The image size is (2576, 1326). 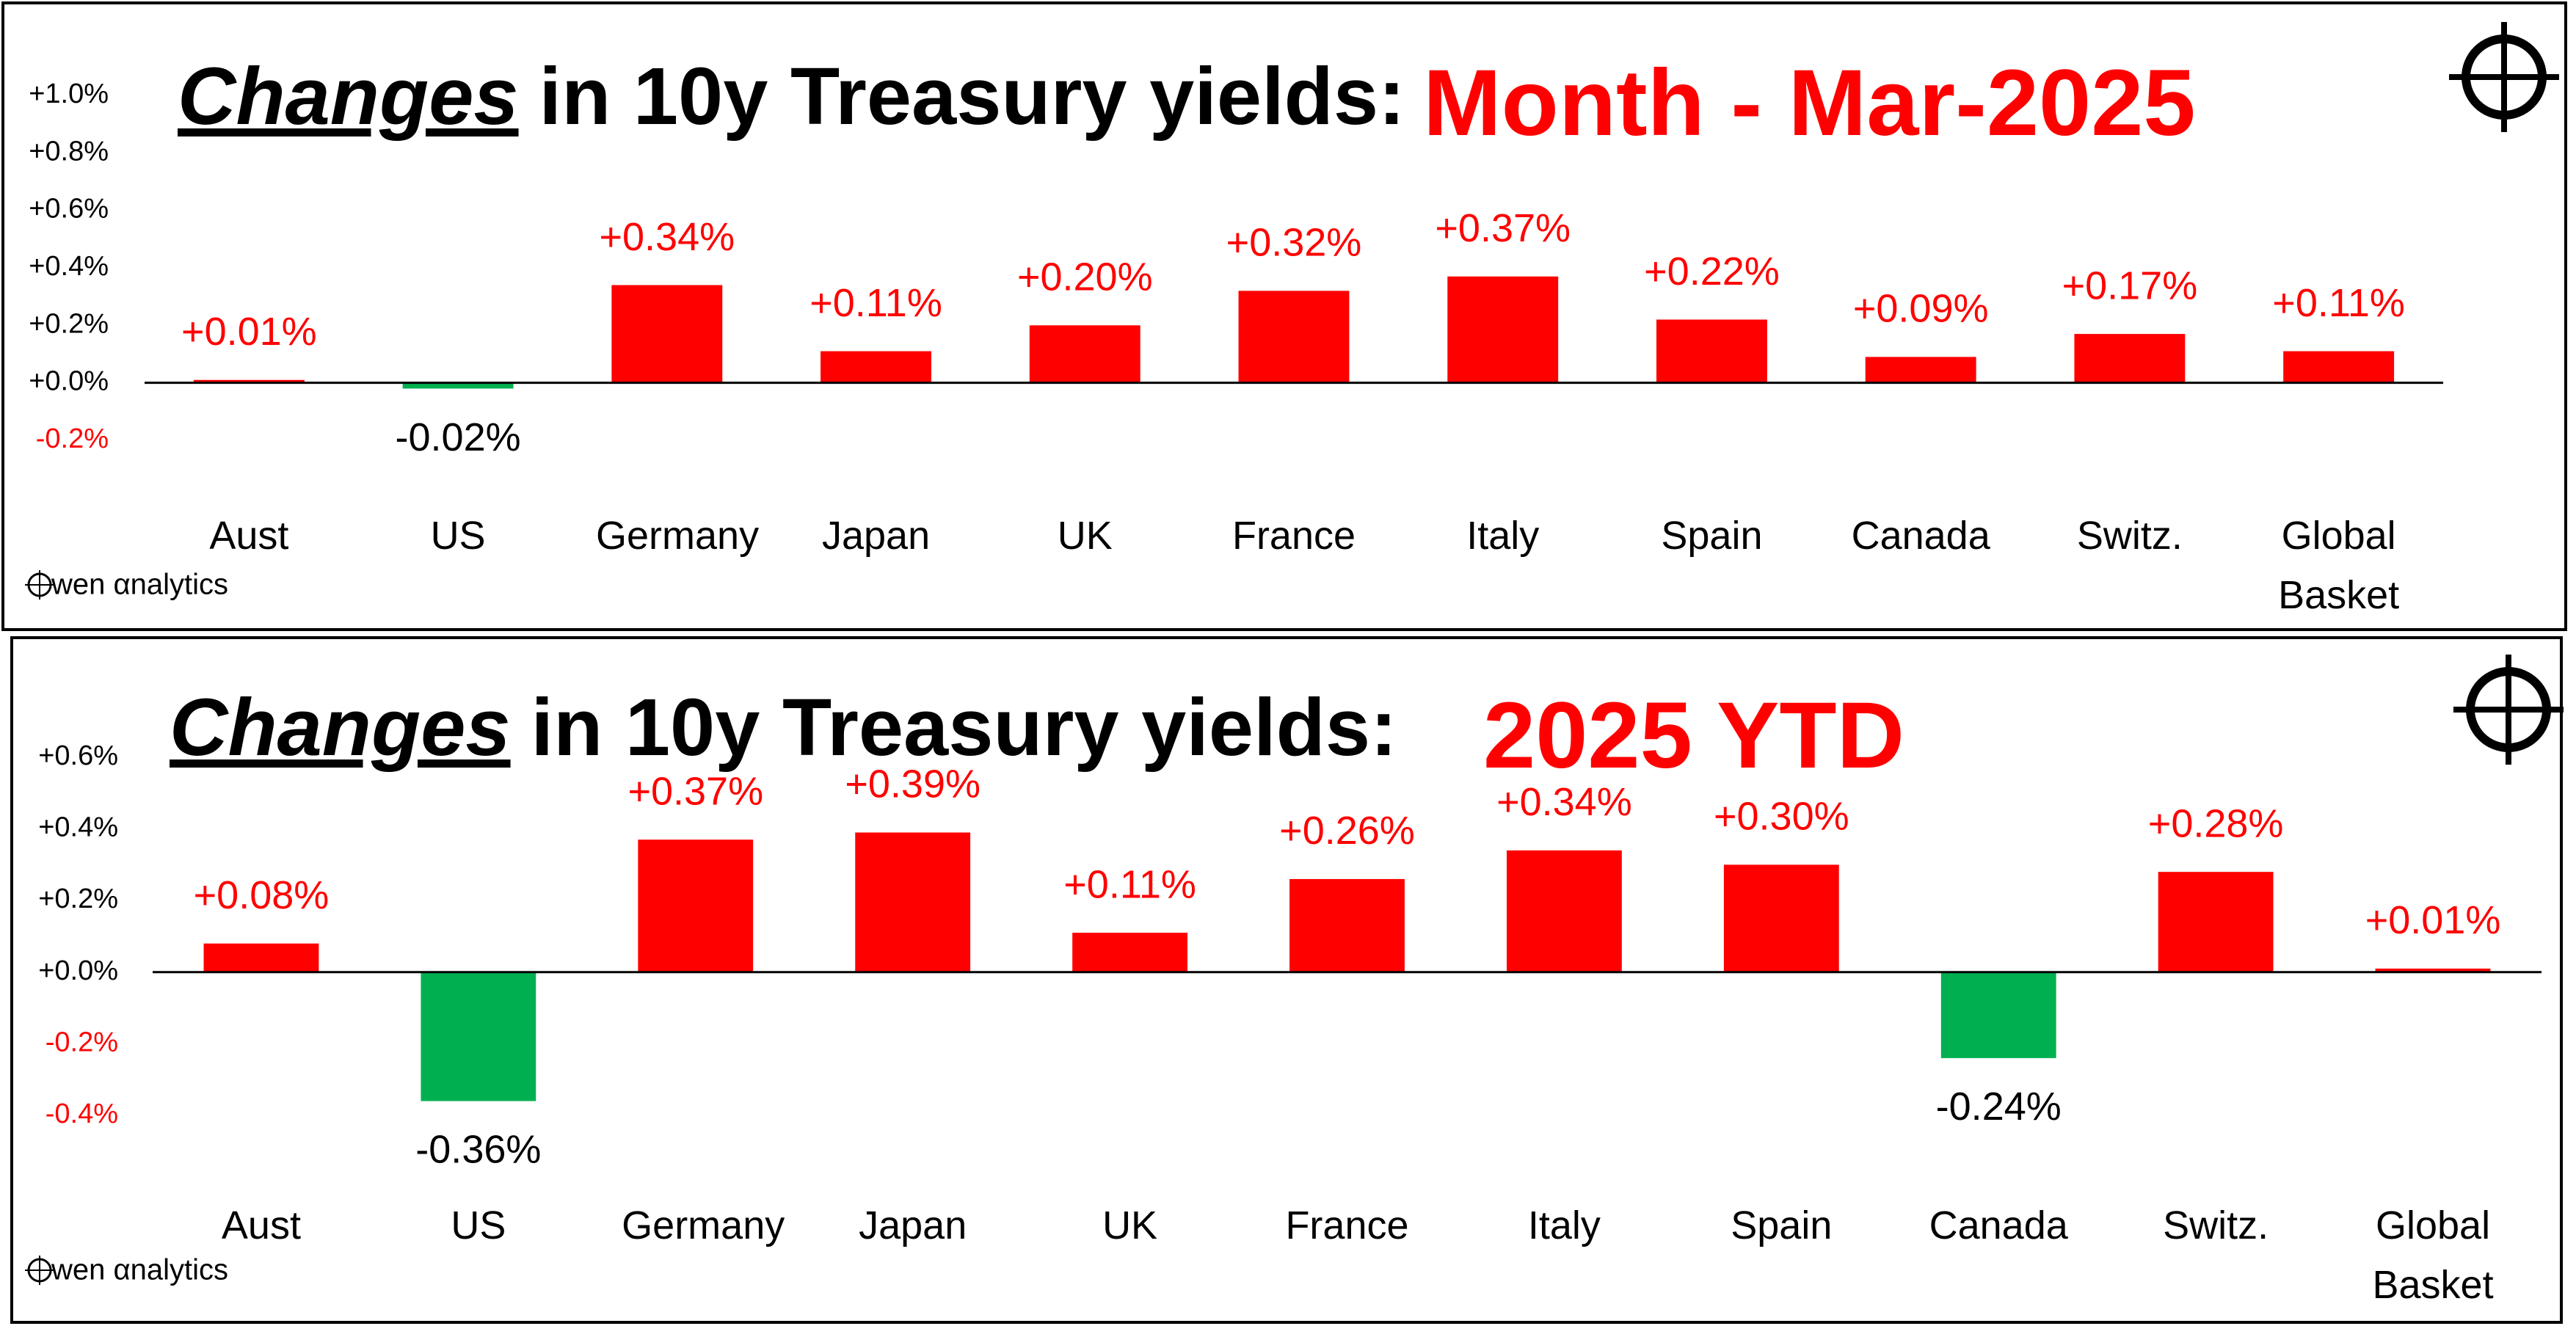 I want to click on value-label: +0.32%, so click(x=1294, y=243).